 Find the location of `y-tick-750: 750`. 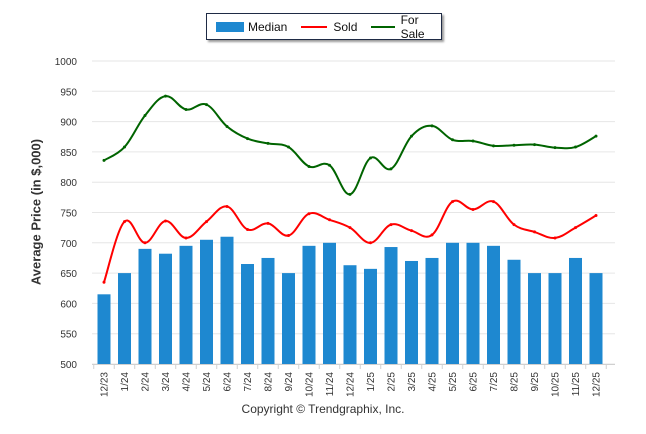

y-tick-750: 750 is located at coordinates (68, 214).